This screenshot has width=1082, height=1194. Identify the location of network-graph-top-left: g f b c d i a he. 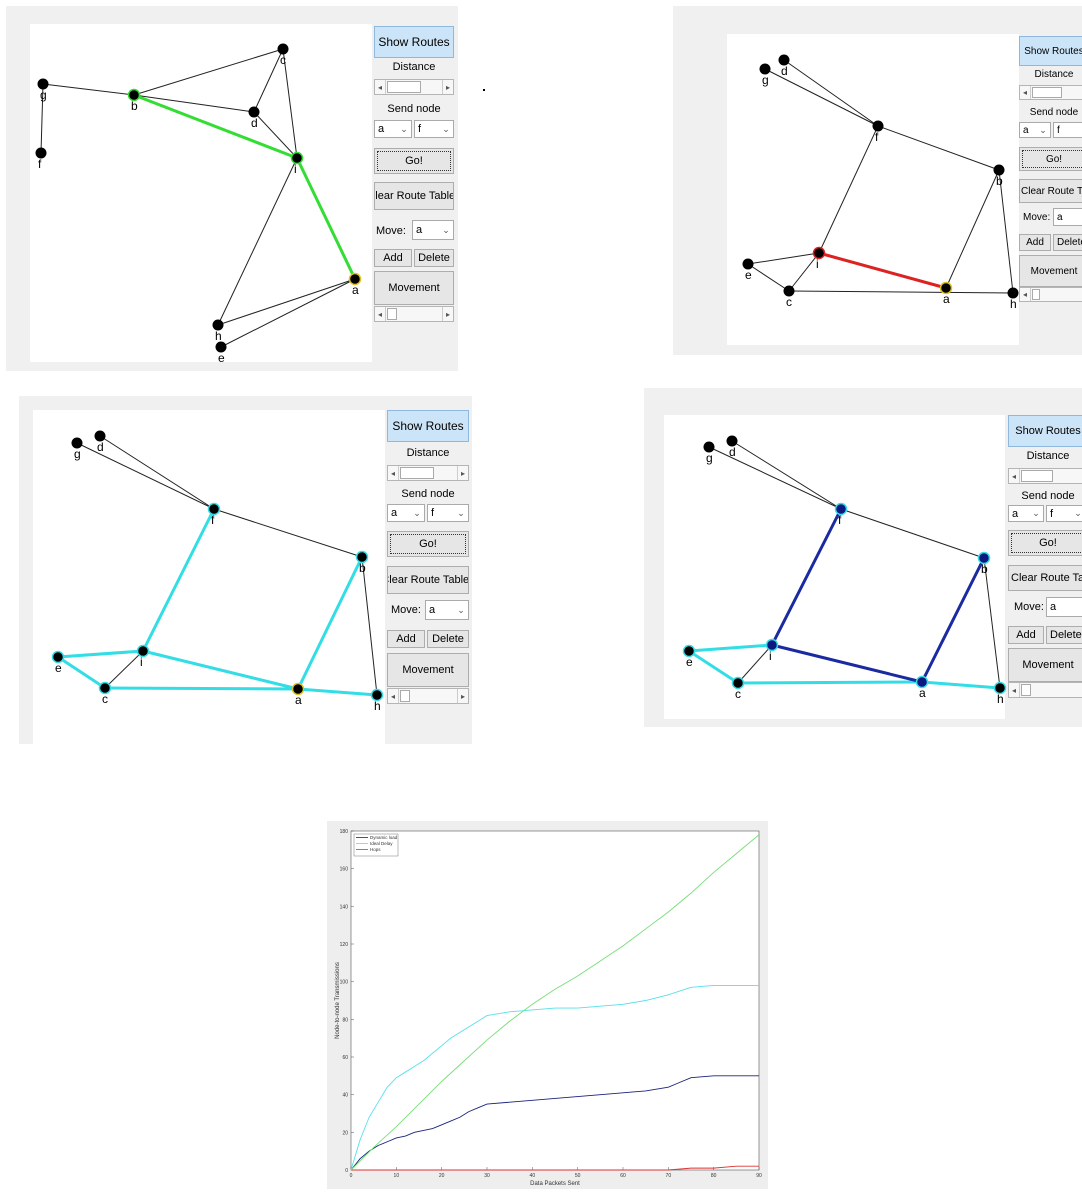
(198, 204).